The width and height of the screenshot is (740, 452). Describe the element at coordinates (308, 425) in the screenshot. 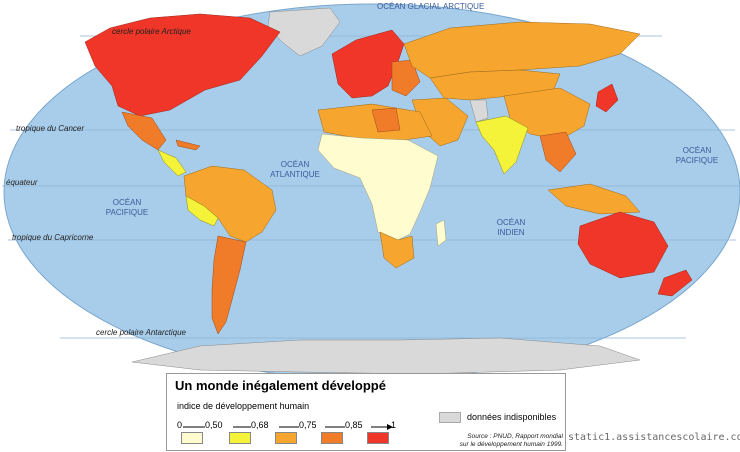

I see `legend-tick-3: 0,75` at that location.